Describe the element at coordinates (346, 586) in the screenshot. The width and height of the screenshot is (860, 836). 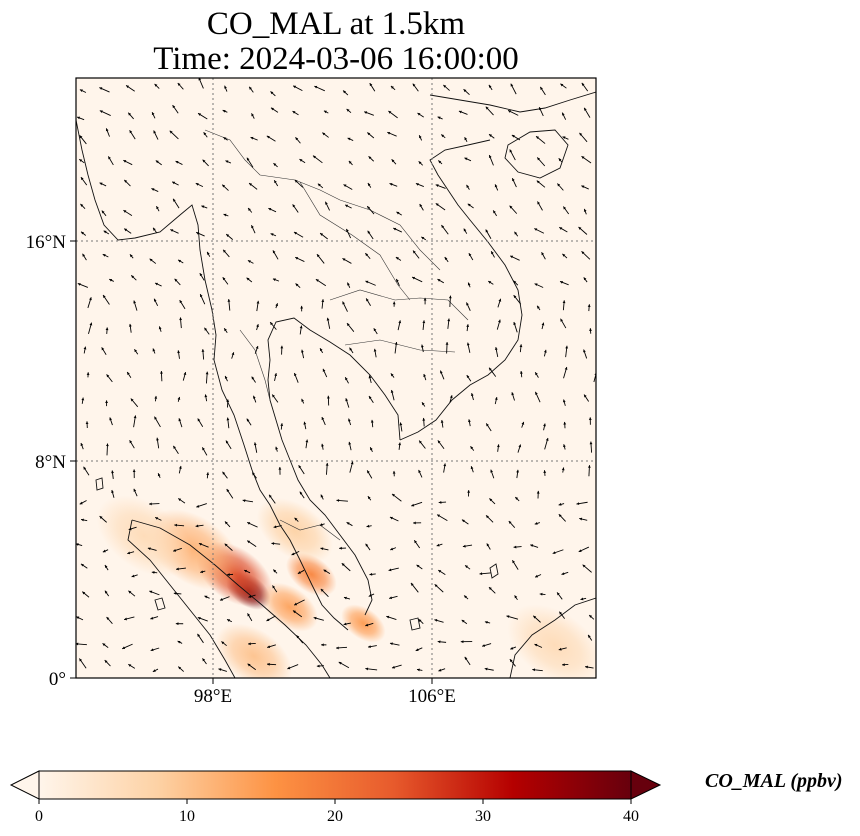
I see `concentration-hotspots` at that location.